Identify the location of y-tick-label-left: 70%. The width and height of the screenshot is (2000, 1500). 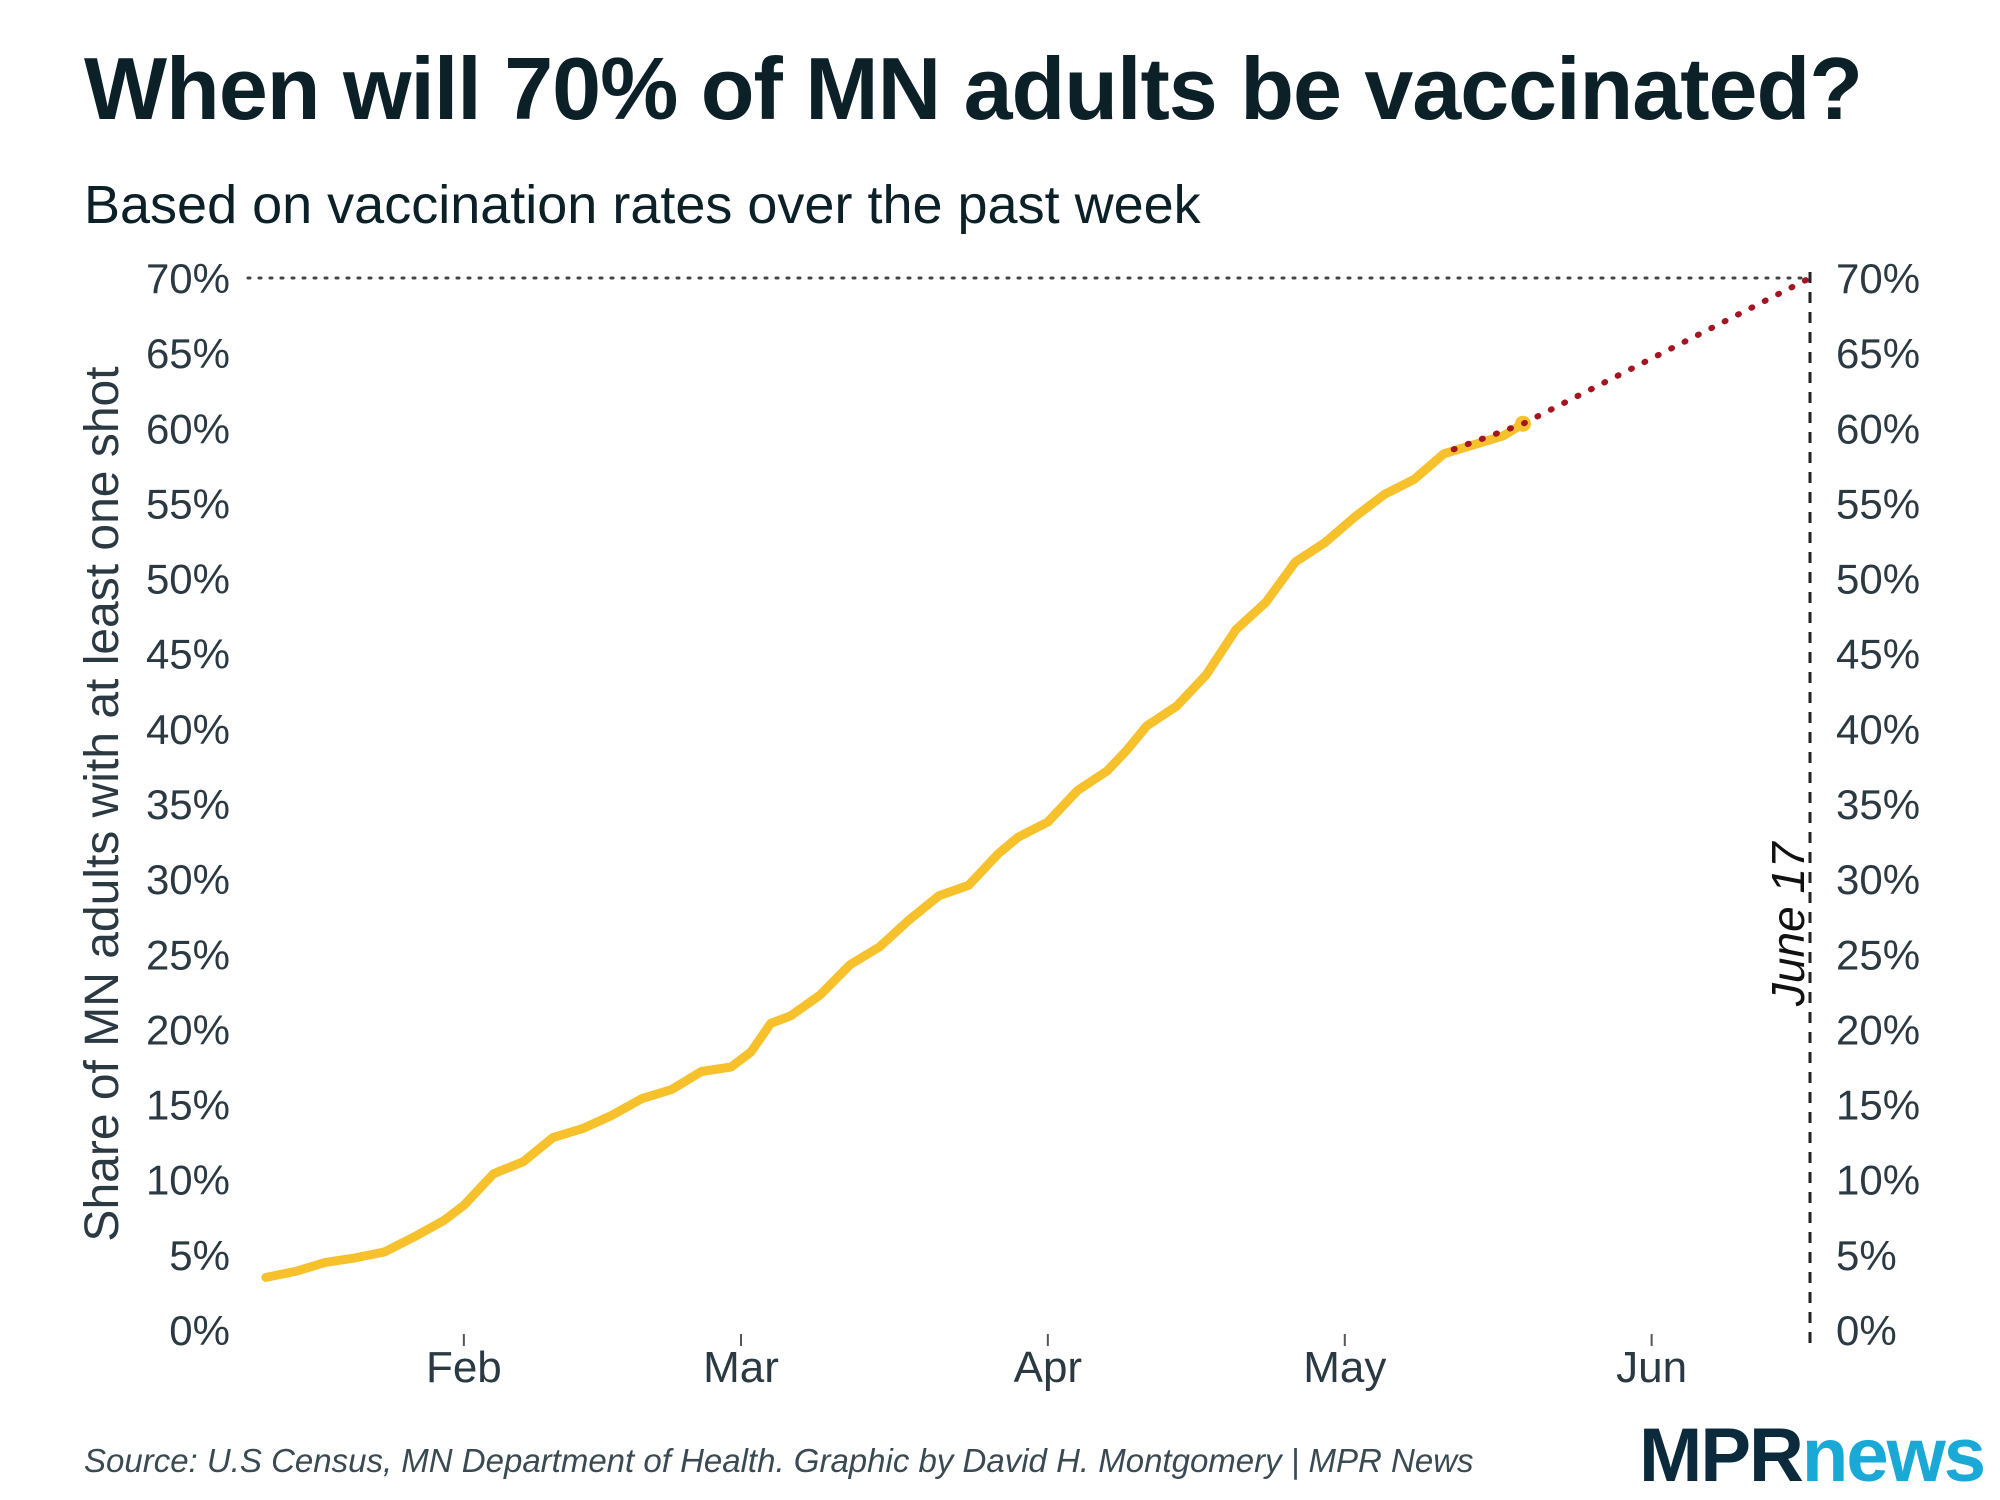
(188, 278).